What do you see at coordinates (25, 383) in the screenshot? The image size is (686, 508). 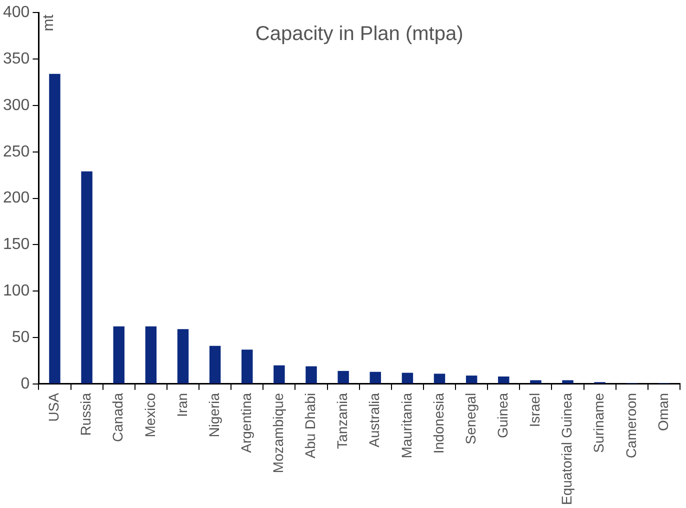 I see `y-tick-label: 0` at bounding box center [25, 383].